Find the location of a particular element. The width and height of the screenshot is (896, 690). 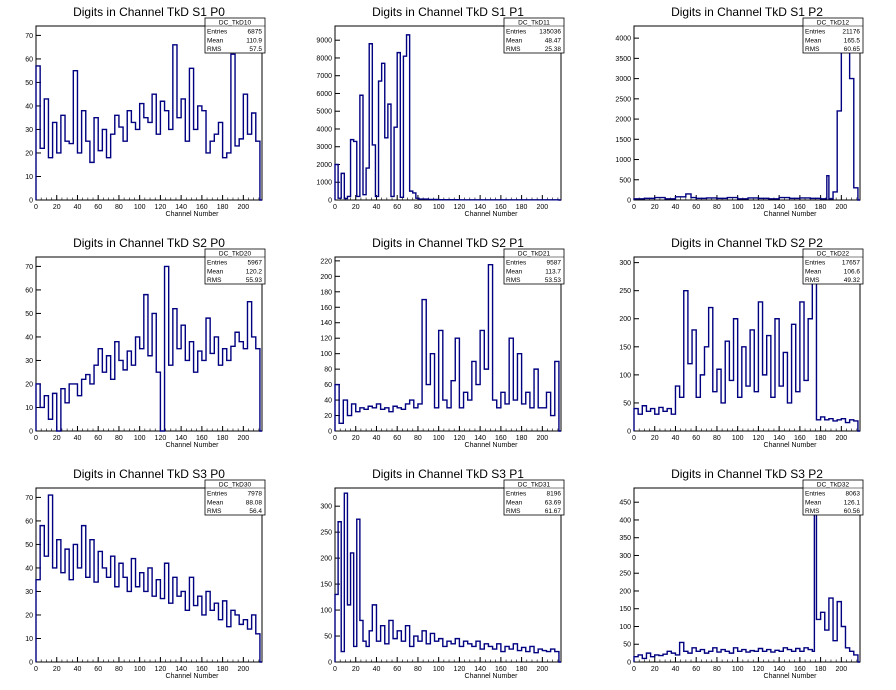

stats-value: 53.53 is located at coordinates (553, 280).